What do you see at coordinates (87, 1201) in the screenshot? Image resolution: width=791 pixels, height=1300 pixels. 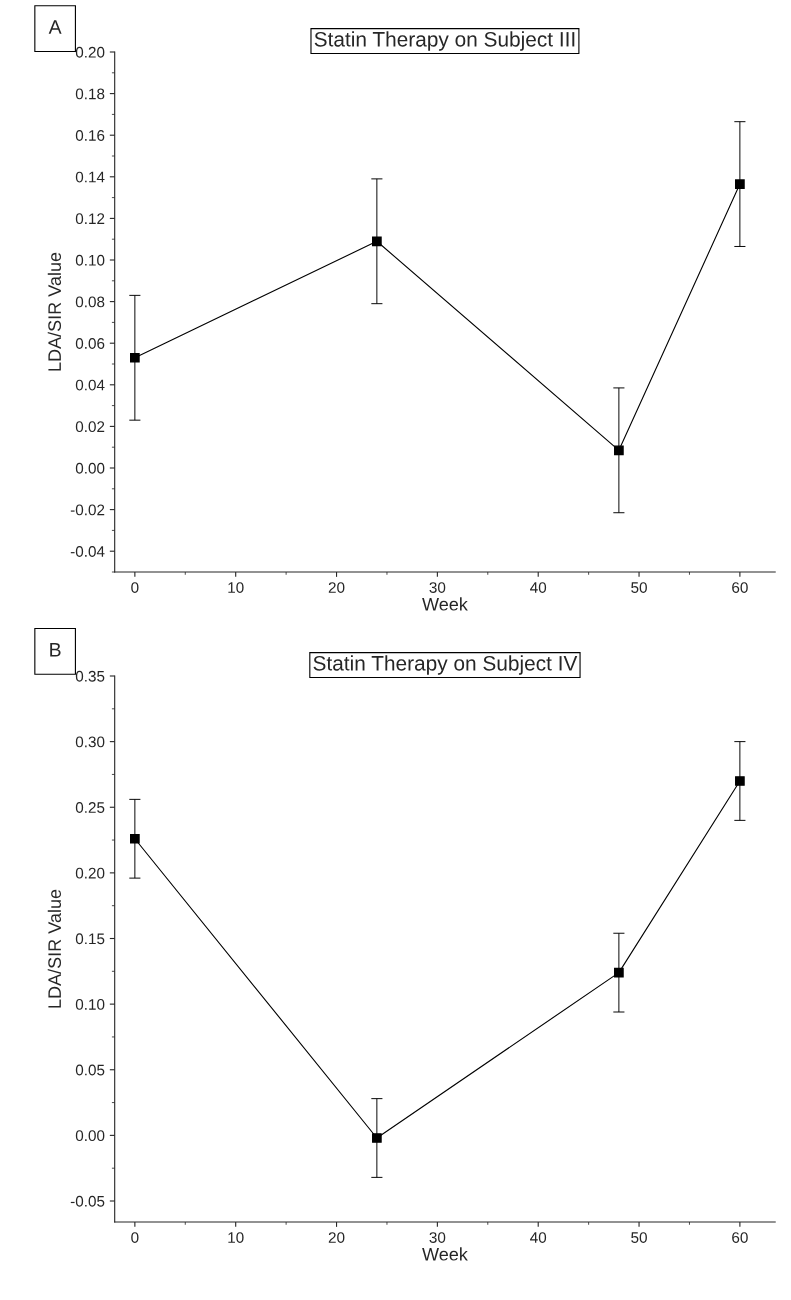 I see `y-tick-label: -0.05` at bounding box center [87, 1201].